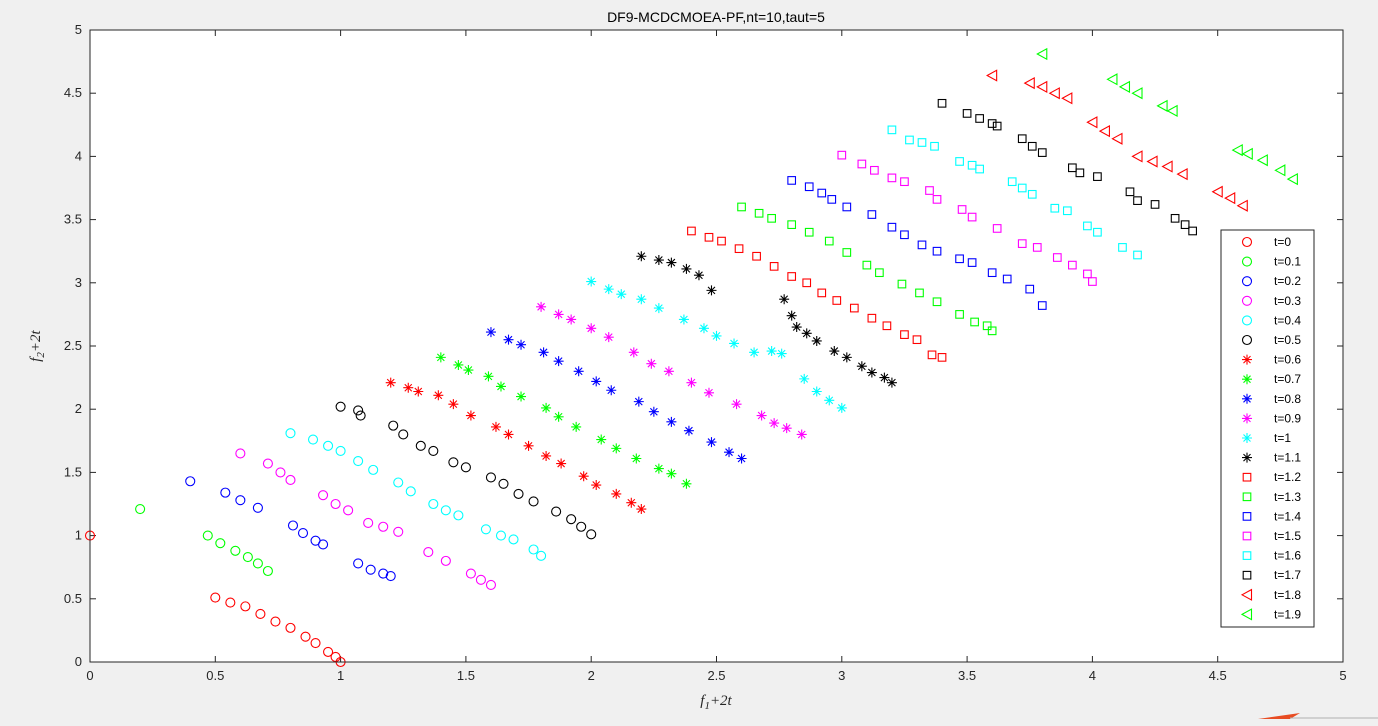 This screenshot has height=726, width=1378. What do you see at coordinates (1271, 556) in the screenshot?
I see `legend-entry: t=1.6` at bounding box center [1271, 556].